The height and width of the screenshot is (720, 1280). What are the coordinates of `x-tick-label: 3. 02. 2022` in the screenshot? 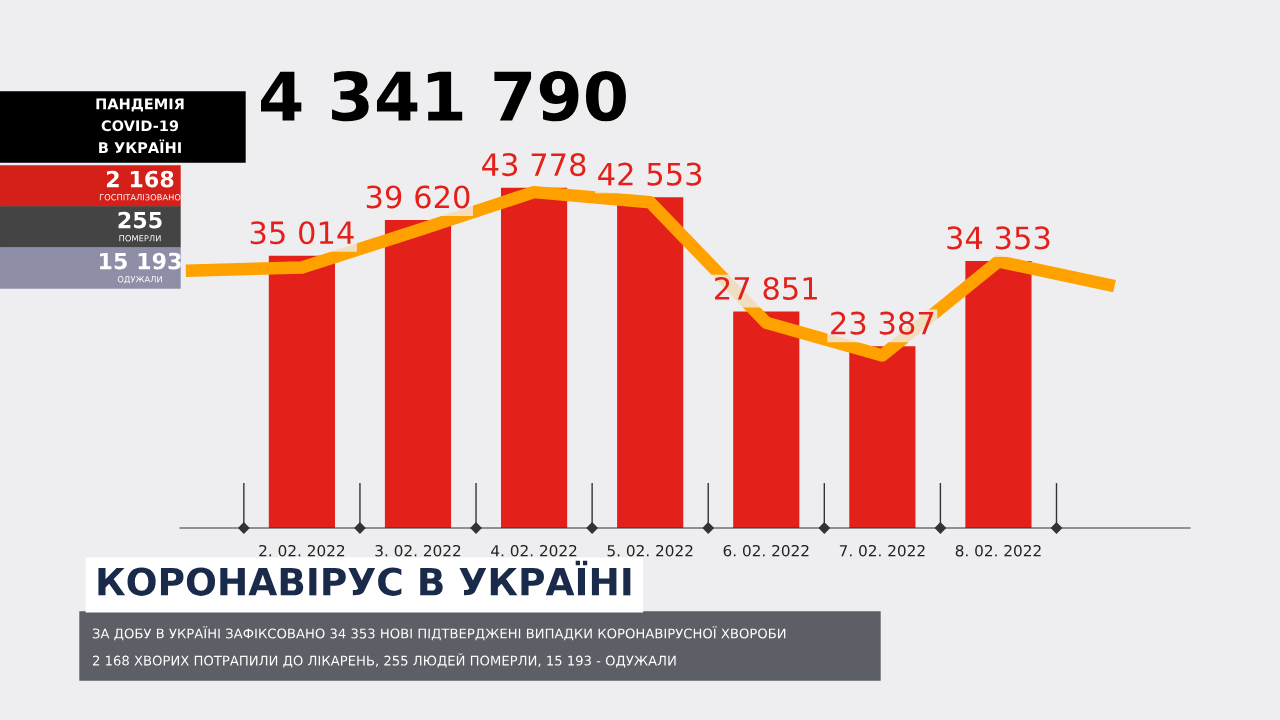 It's located at (418, 550).